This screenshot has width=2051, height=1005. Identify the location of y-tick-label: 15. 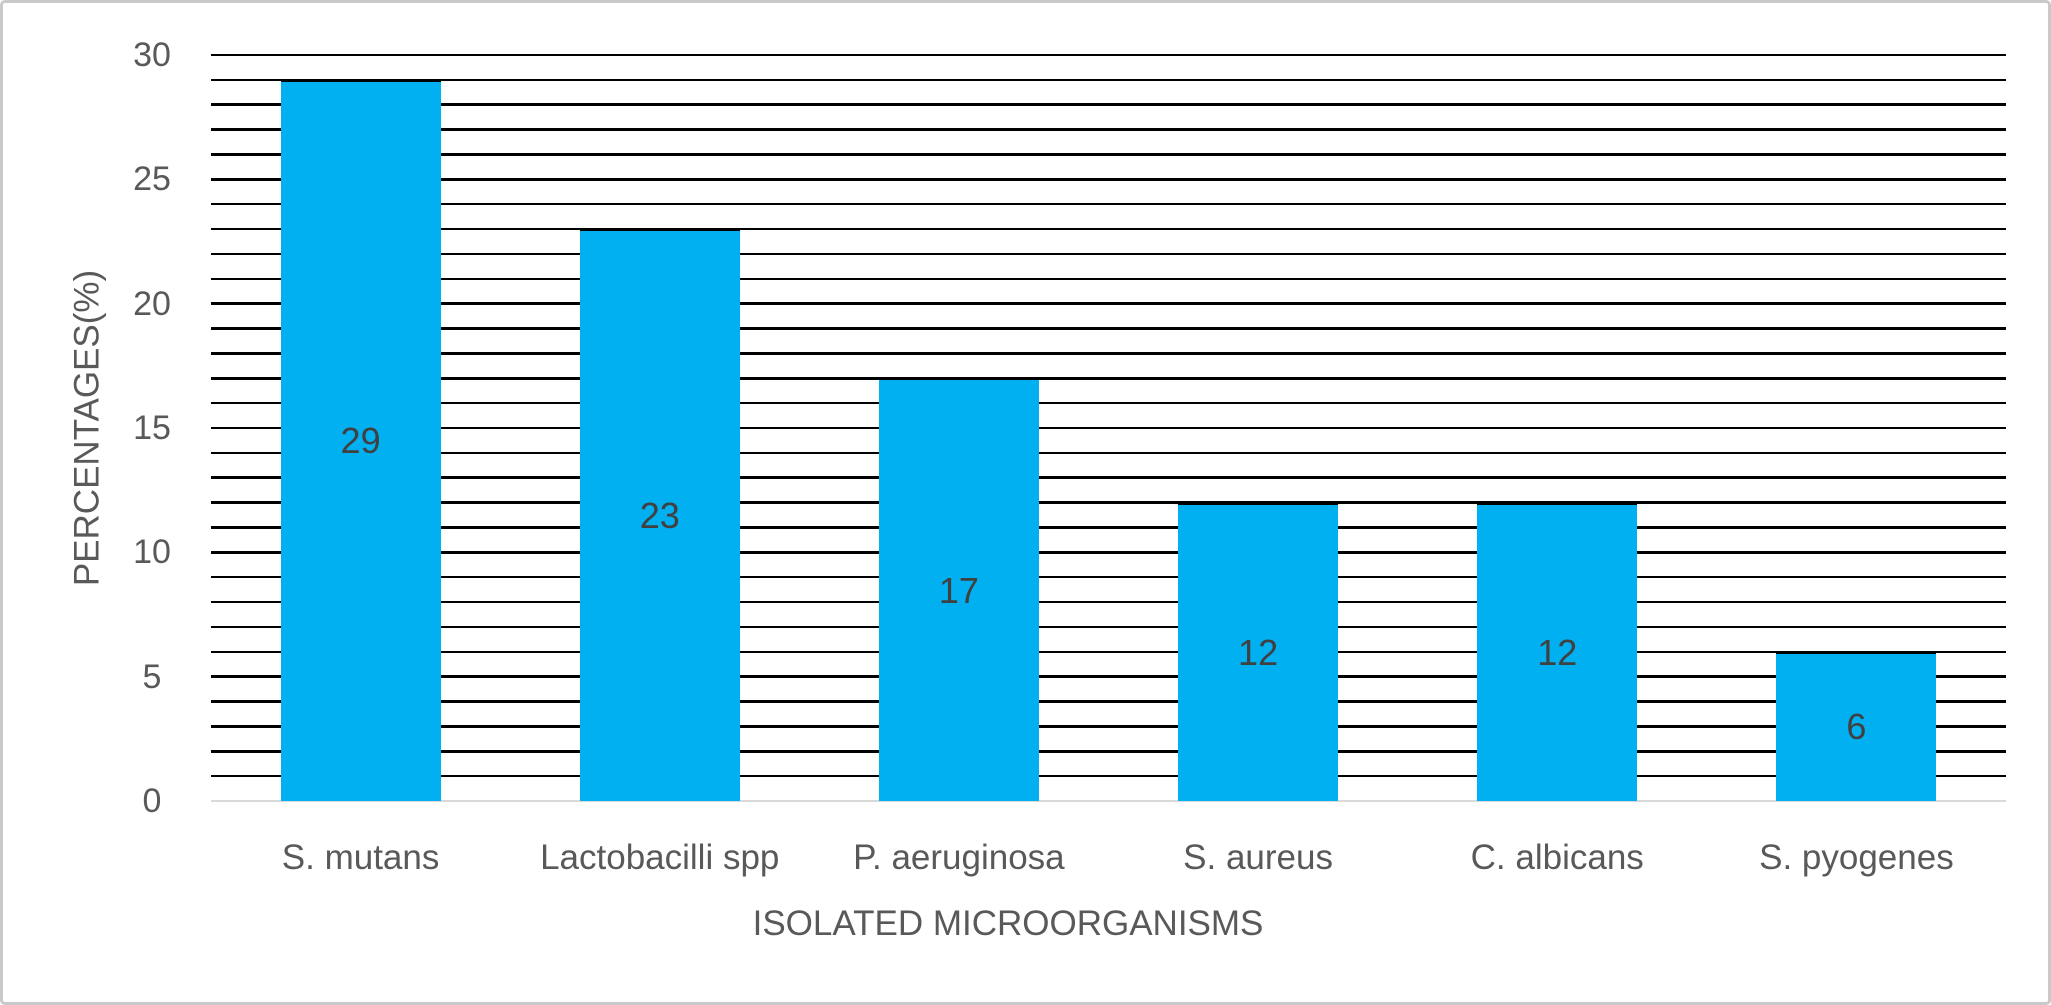
(152, 428).